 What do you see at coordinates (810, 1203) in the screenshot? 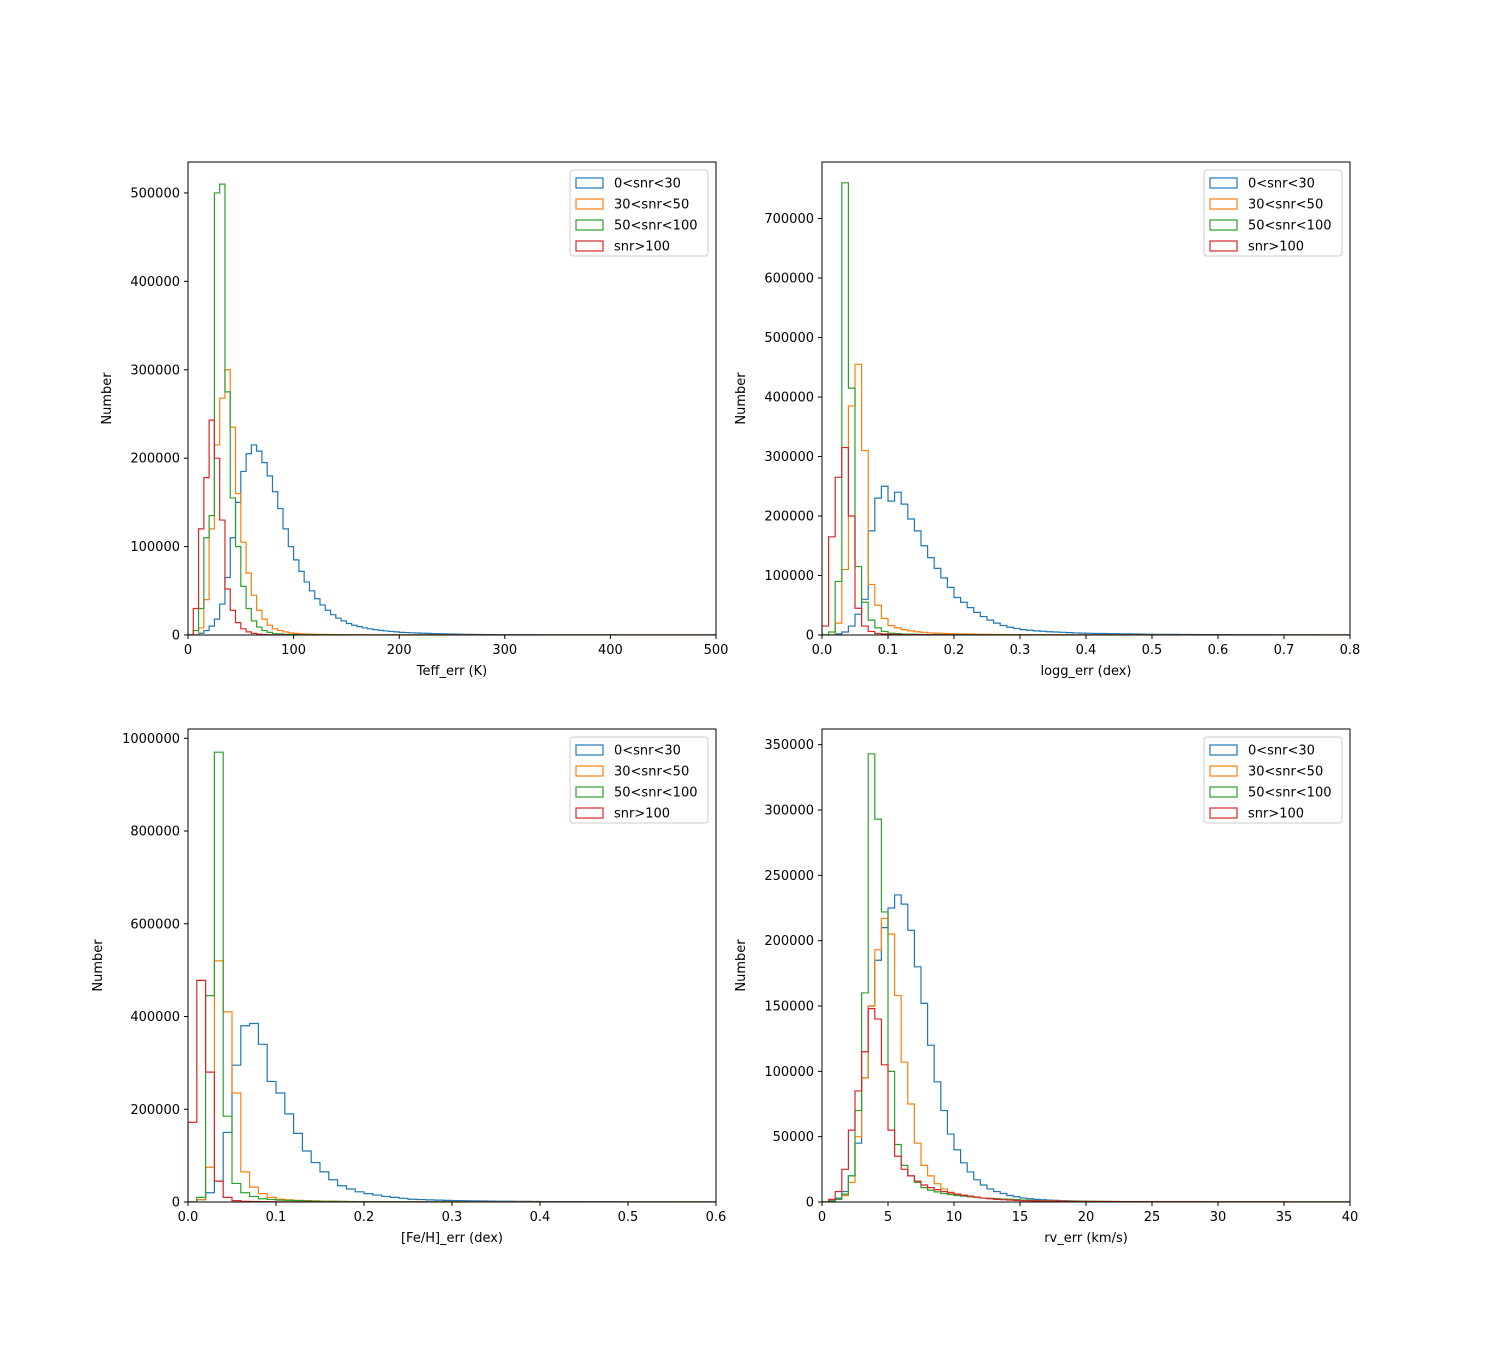
I see `rv-err-y-tick-label-0: 0` at bounding box center [810, 1203].